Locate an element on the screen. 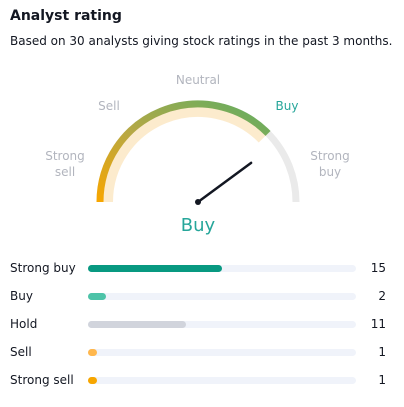  gauge-track is located at coordinates (198, 151).